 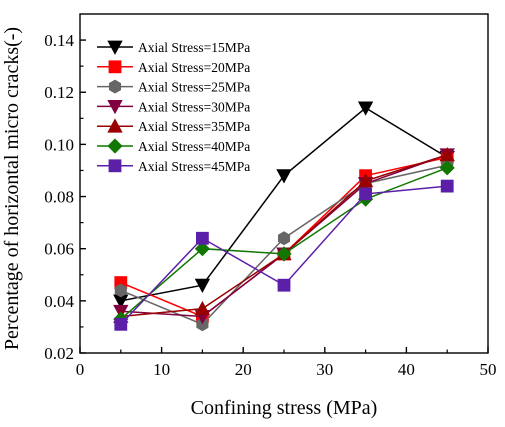 I want to click on y-tick-label: 0.04, so click(x=59, y=301).